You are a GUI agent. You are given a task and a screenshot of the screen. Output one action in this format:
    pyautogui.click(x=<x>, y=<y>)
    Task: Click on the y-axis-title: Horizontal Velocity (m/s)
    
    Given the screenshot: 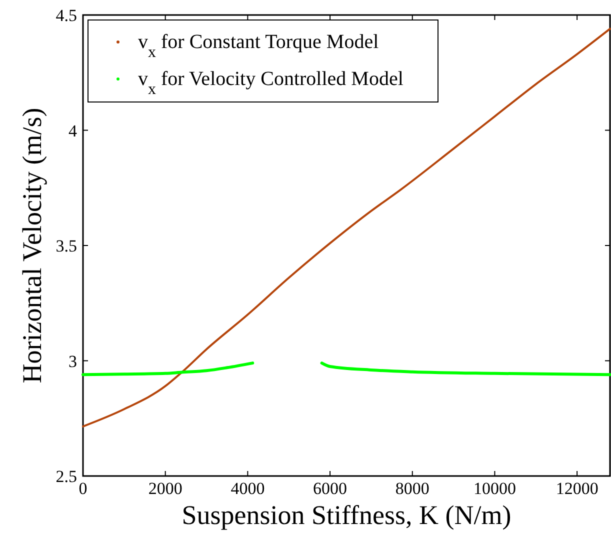 What is the action you would take?
    pyautogui.click(x=32, y=246)
    